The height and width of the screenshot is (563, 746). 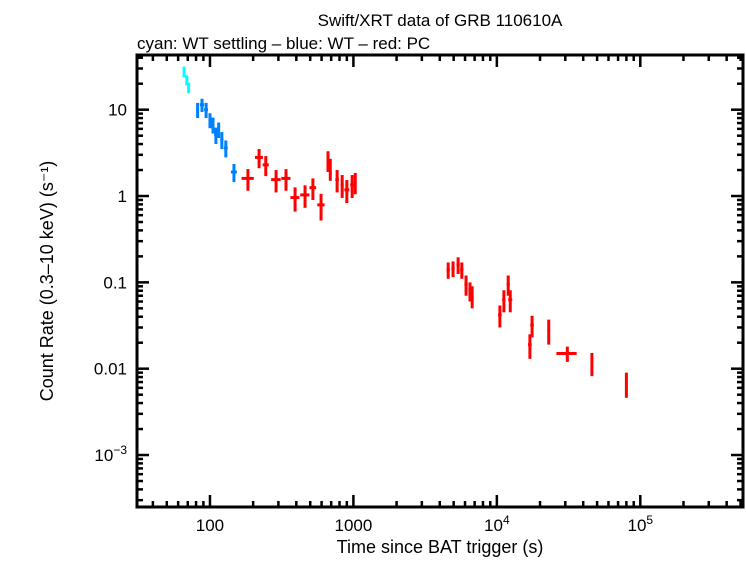 I want to click on y-tick-label: 10, so click(x=117, y=110).